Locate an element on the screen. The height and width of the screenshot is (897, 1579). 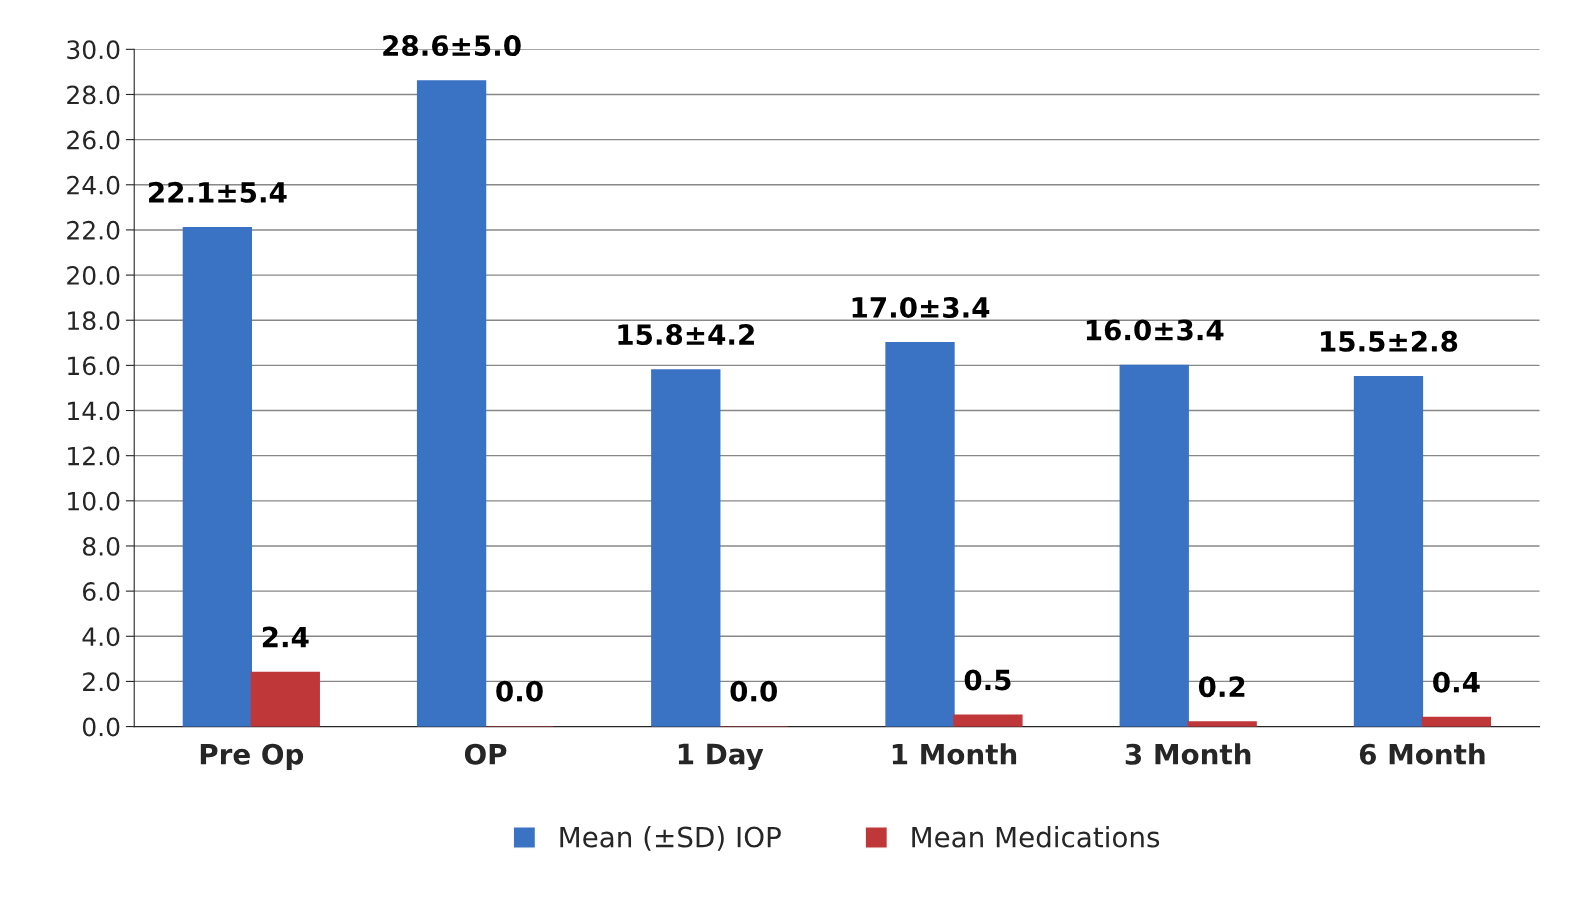
data-label: 0.4 is located at coordinates (1456, 682).